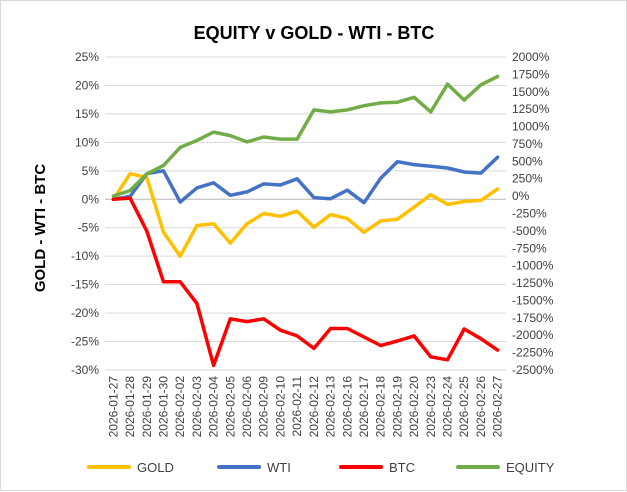 This screenshot has height=492, width=627. I want to click on legend-label-btc: BTC, so click(402, 467).